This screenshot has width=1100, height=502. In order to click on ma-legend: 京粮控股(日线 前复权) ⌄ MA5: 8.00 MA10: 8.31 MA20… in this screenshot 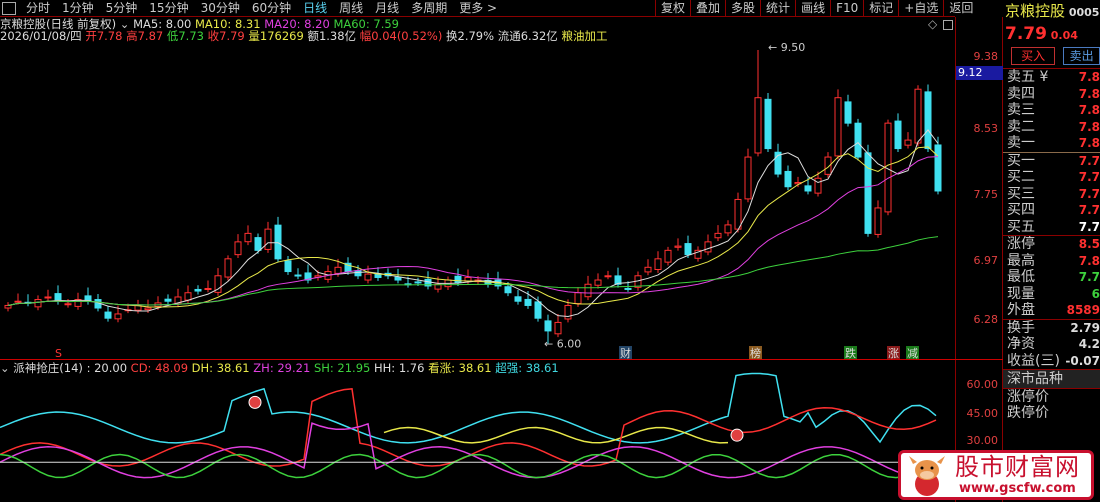, I will do `click(199, 24)`.